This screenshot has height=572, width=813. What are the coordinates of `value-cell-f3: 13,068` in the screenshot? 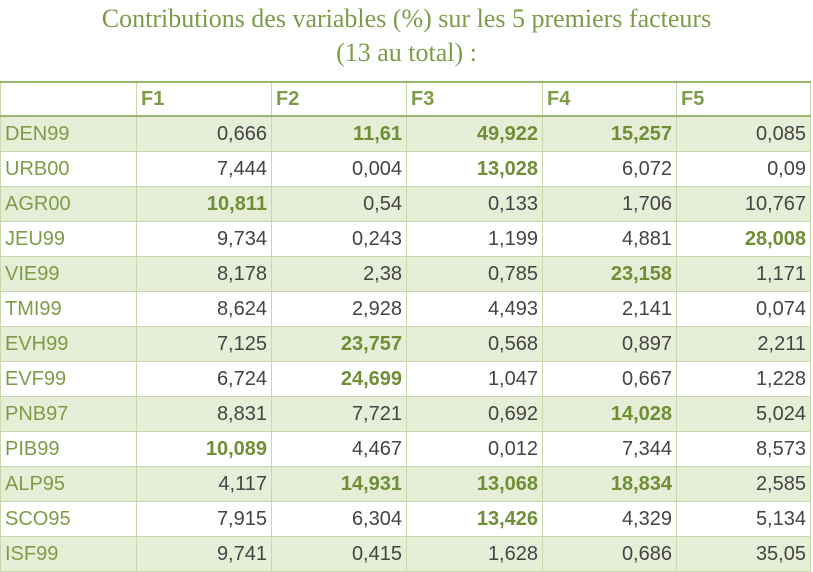 It's located at (474, 484).